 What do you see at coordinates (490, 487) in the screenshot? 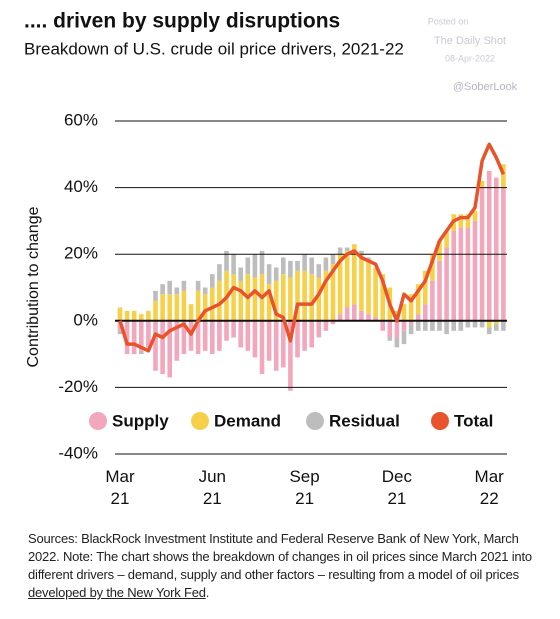
I see `x-tick-label: Mar 22` at bounding box center [490, 487].